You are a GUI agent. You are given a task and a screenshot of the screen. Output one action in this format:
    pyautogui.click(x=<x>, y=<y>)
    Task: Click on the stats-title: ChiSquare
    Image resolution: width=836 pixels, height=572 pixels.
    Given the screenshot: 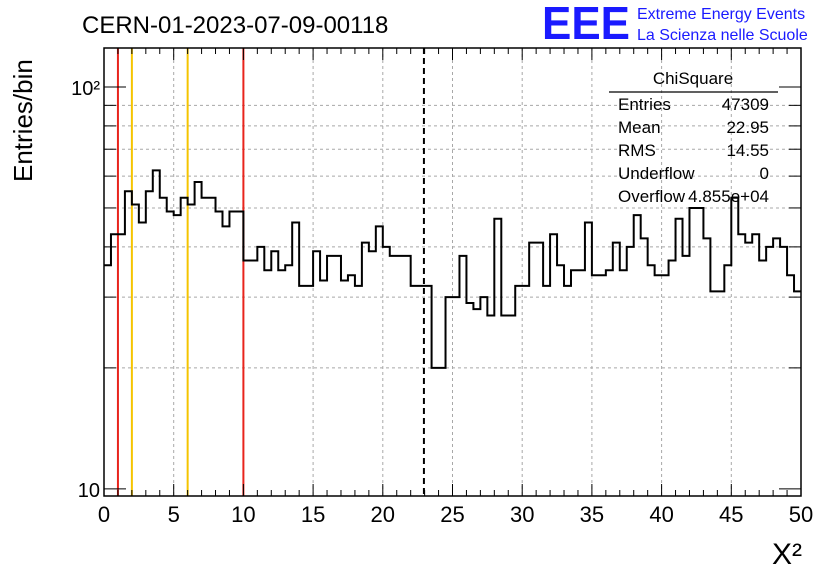 What is the action you would take?
    pyautogui.click(x=693, y=78)
    